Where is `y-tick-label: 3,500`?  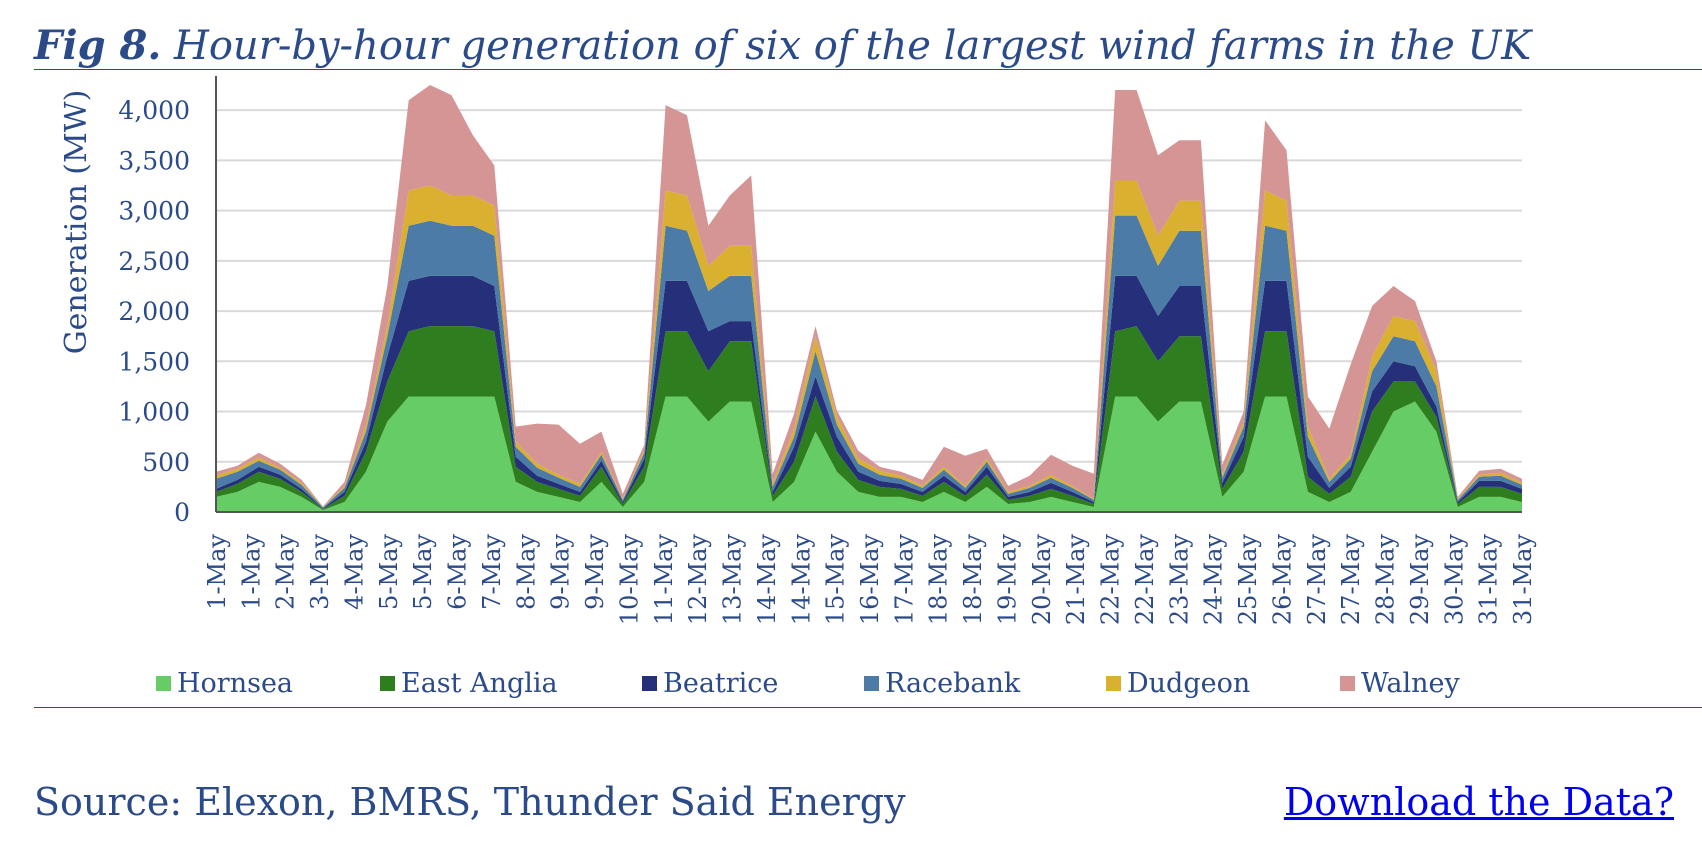 y-tick-label: 3,500 is located at coordinates (154, 160).